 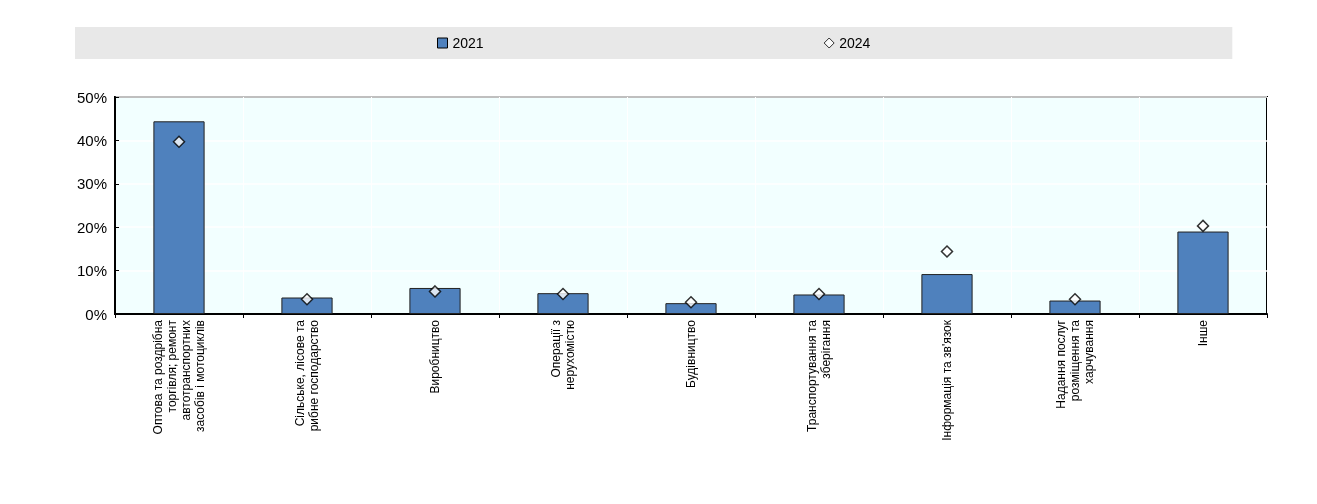 What do you see at coordinates (855, 43) in the screenshot?
I see `legend-label: 2024` at bounding box center [855, 43].